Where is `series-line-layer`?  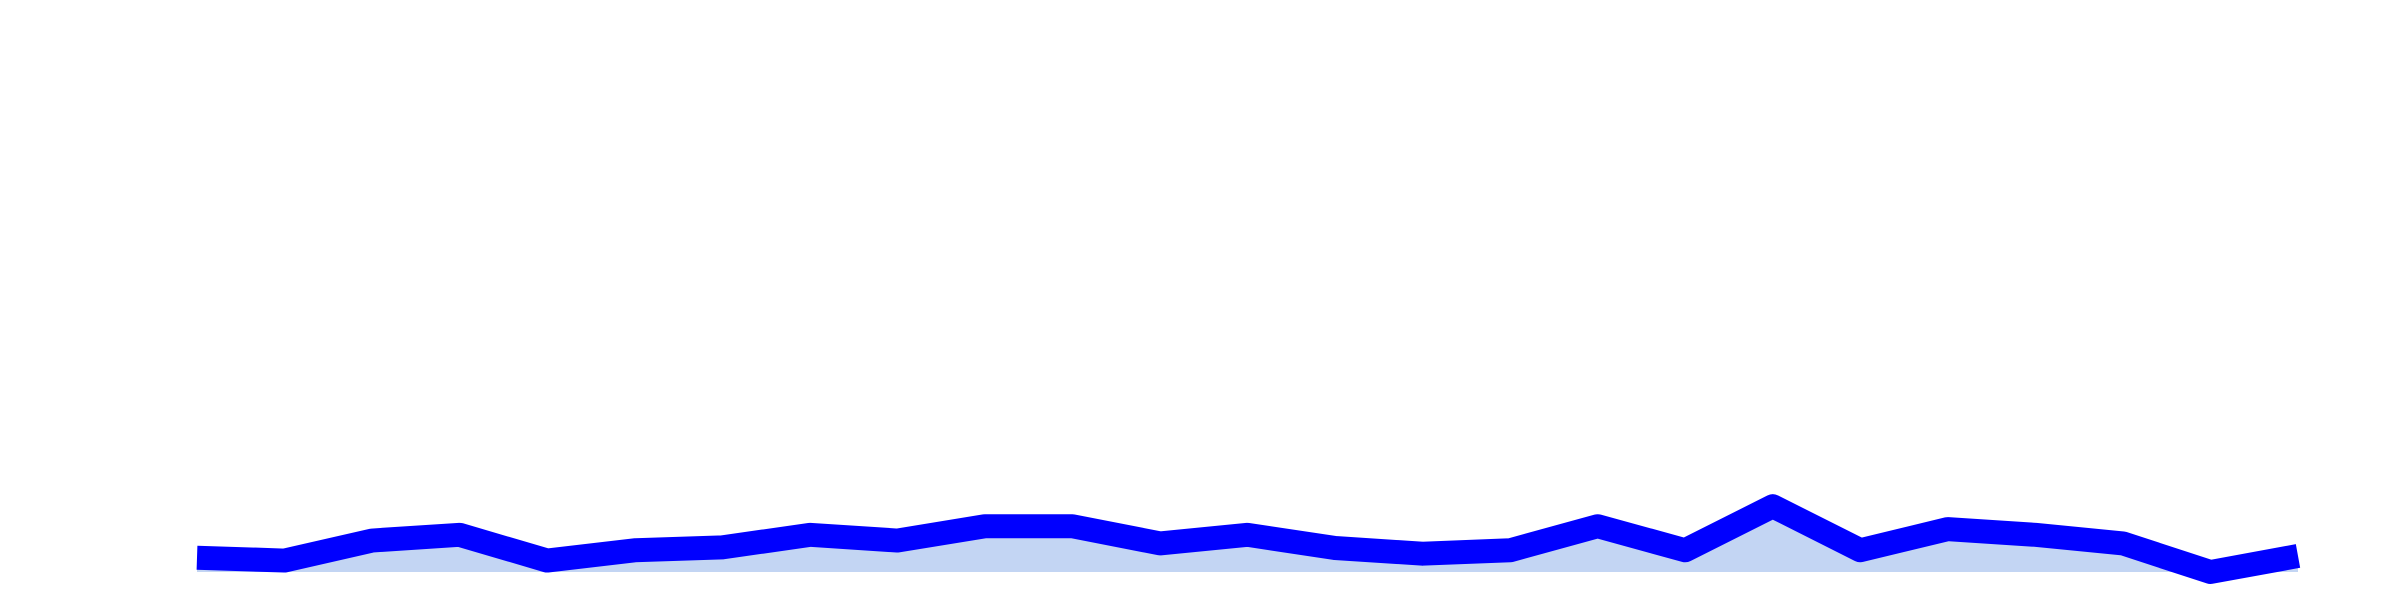 series-line-layer is located at coordinates (1247, 539).